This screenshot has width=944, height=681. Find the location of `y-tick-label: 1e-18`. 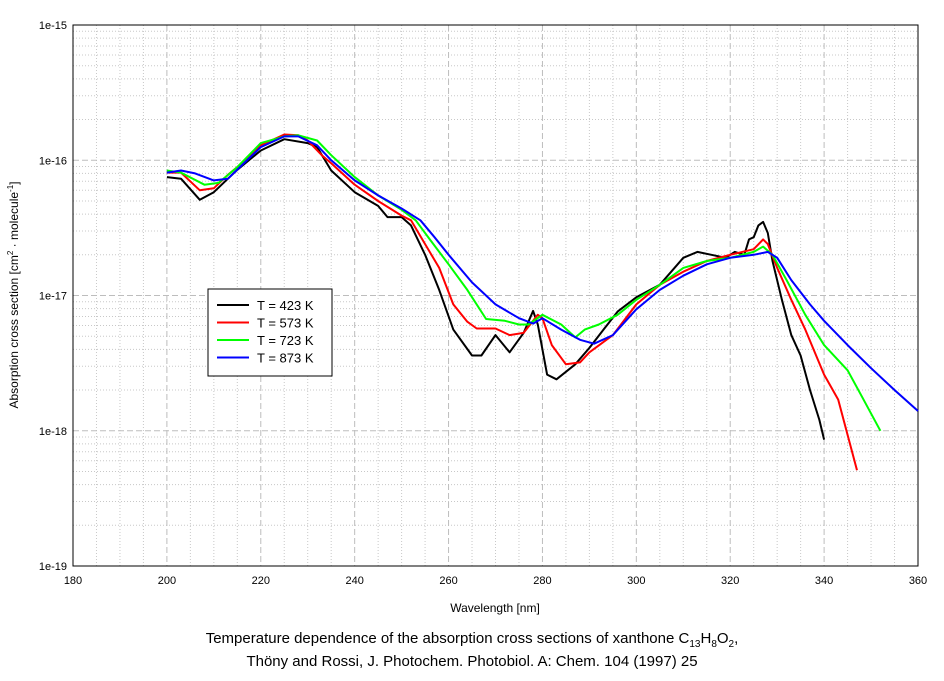

y-tick-label: 1e-18 is located at coordinates (53, 432).